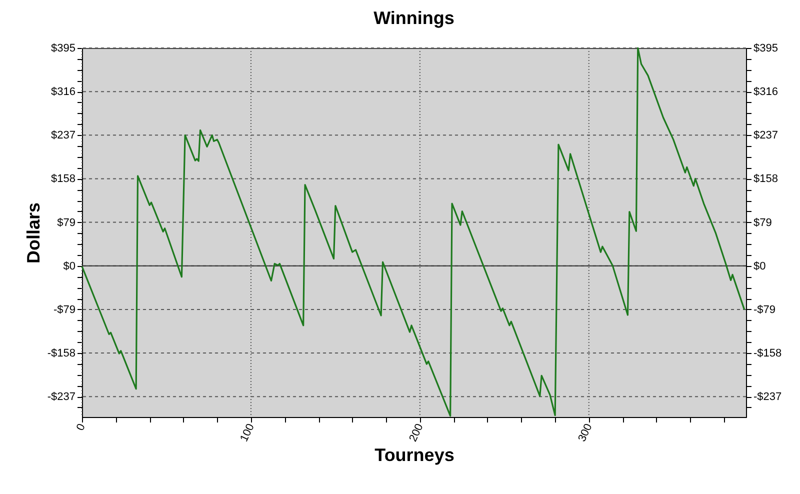 This screenshot has height=494, width=800. What do you see at coordinates (768, 397) in the screenshot?
I see `y2-tick-label: -$237` at bounding box center [768, 397].